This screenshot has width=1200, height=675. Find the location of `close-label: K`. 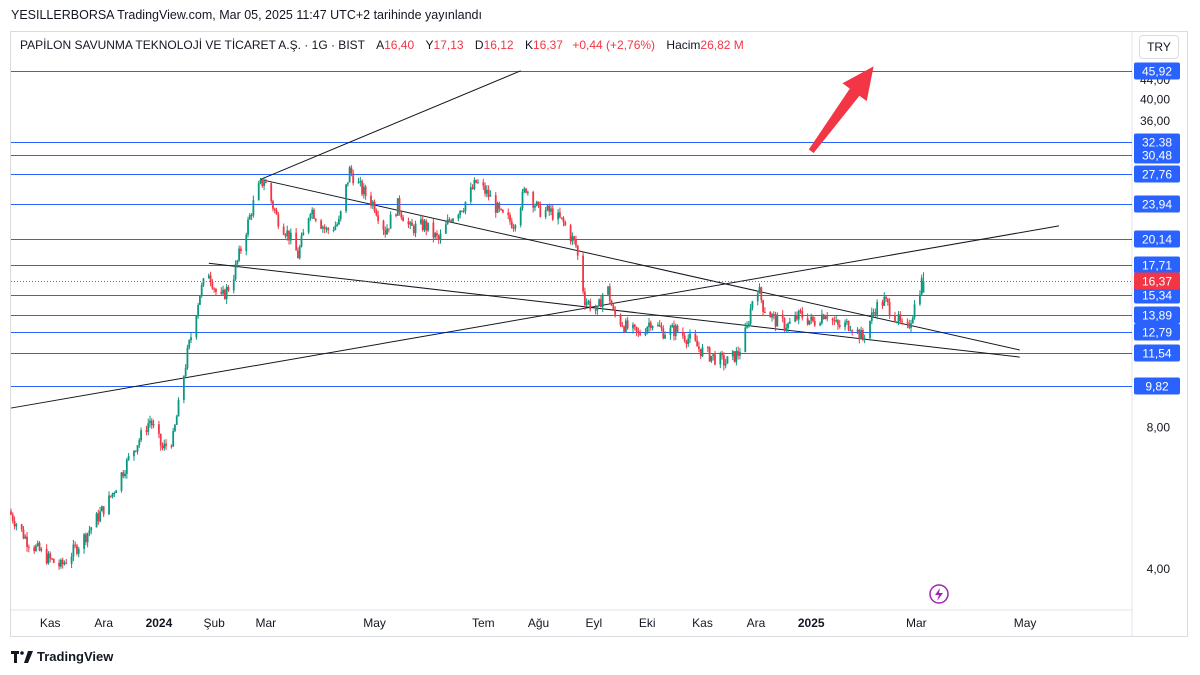

close-label: K is located at coordinates (528, 45).